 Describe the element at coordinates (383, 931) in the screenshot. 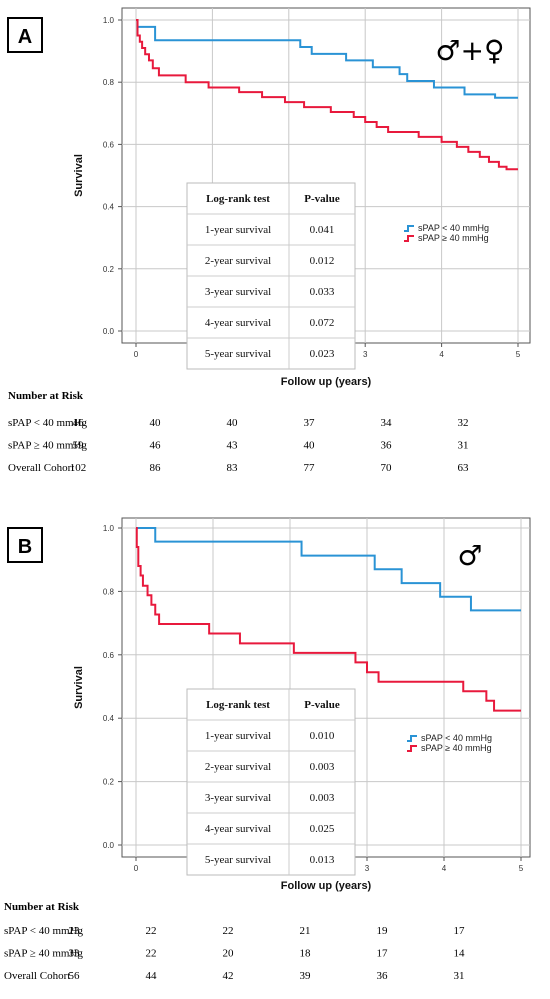

I see `risk-count: 19` at that location.